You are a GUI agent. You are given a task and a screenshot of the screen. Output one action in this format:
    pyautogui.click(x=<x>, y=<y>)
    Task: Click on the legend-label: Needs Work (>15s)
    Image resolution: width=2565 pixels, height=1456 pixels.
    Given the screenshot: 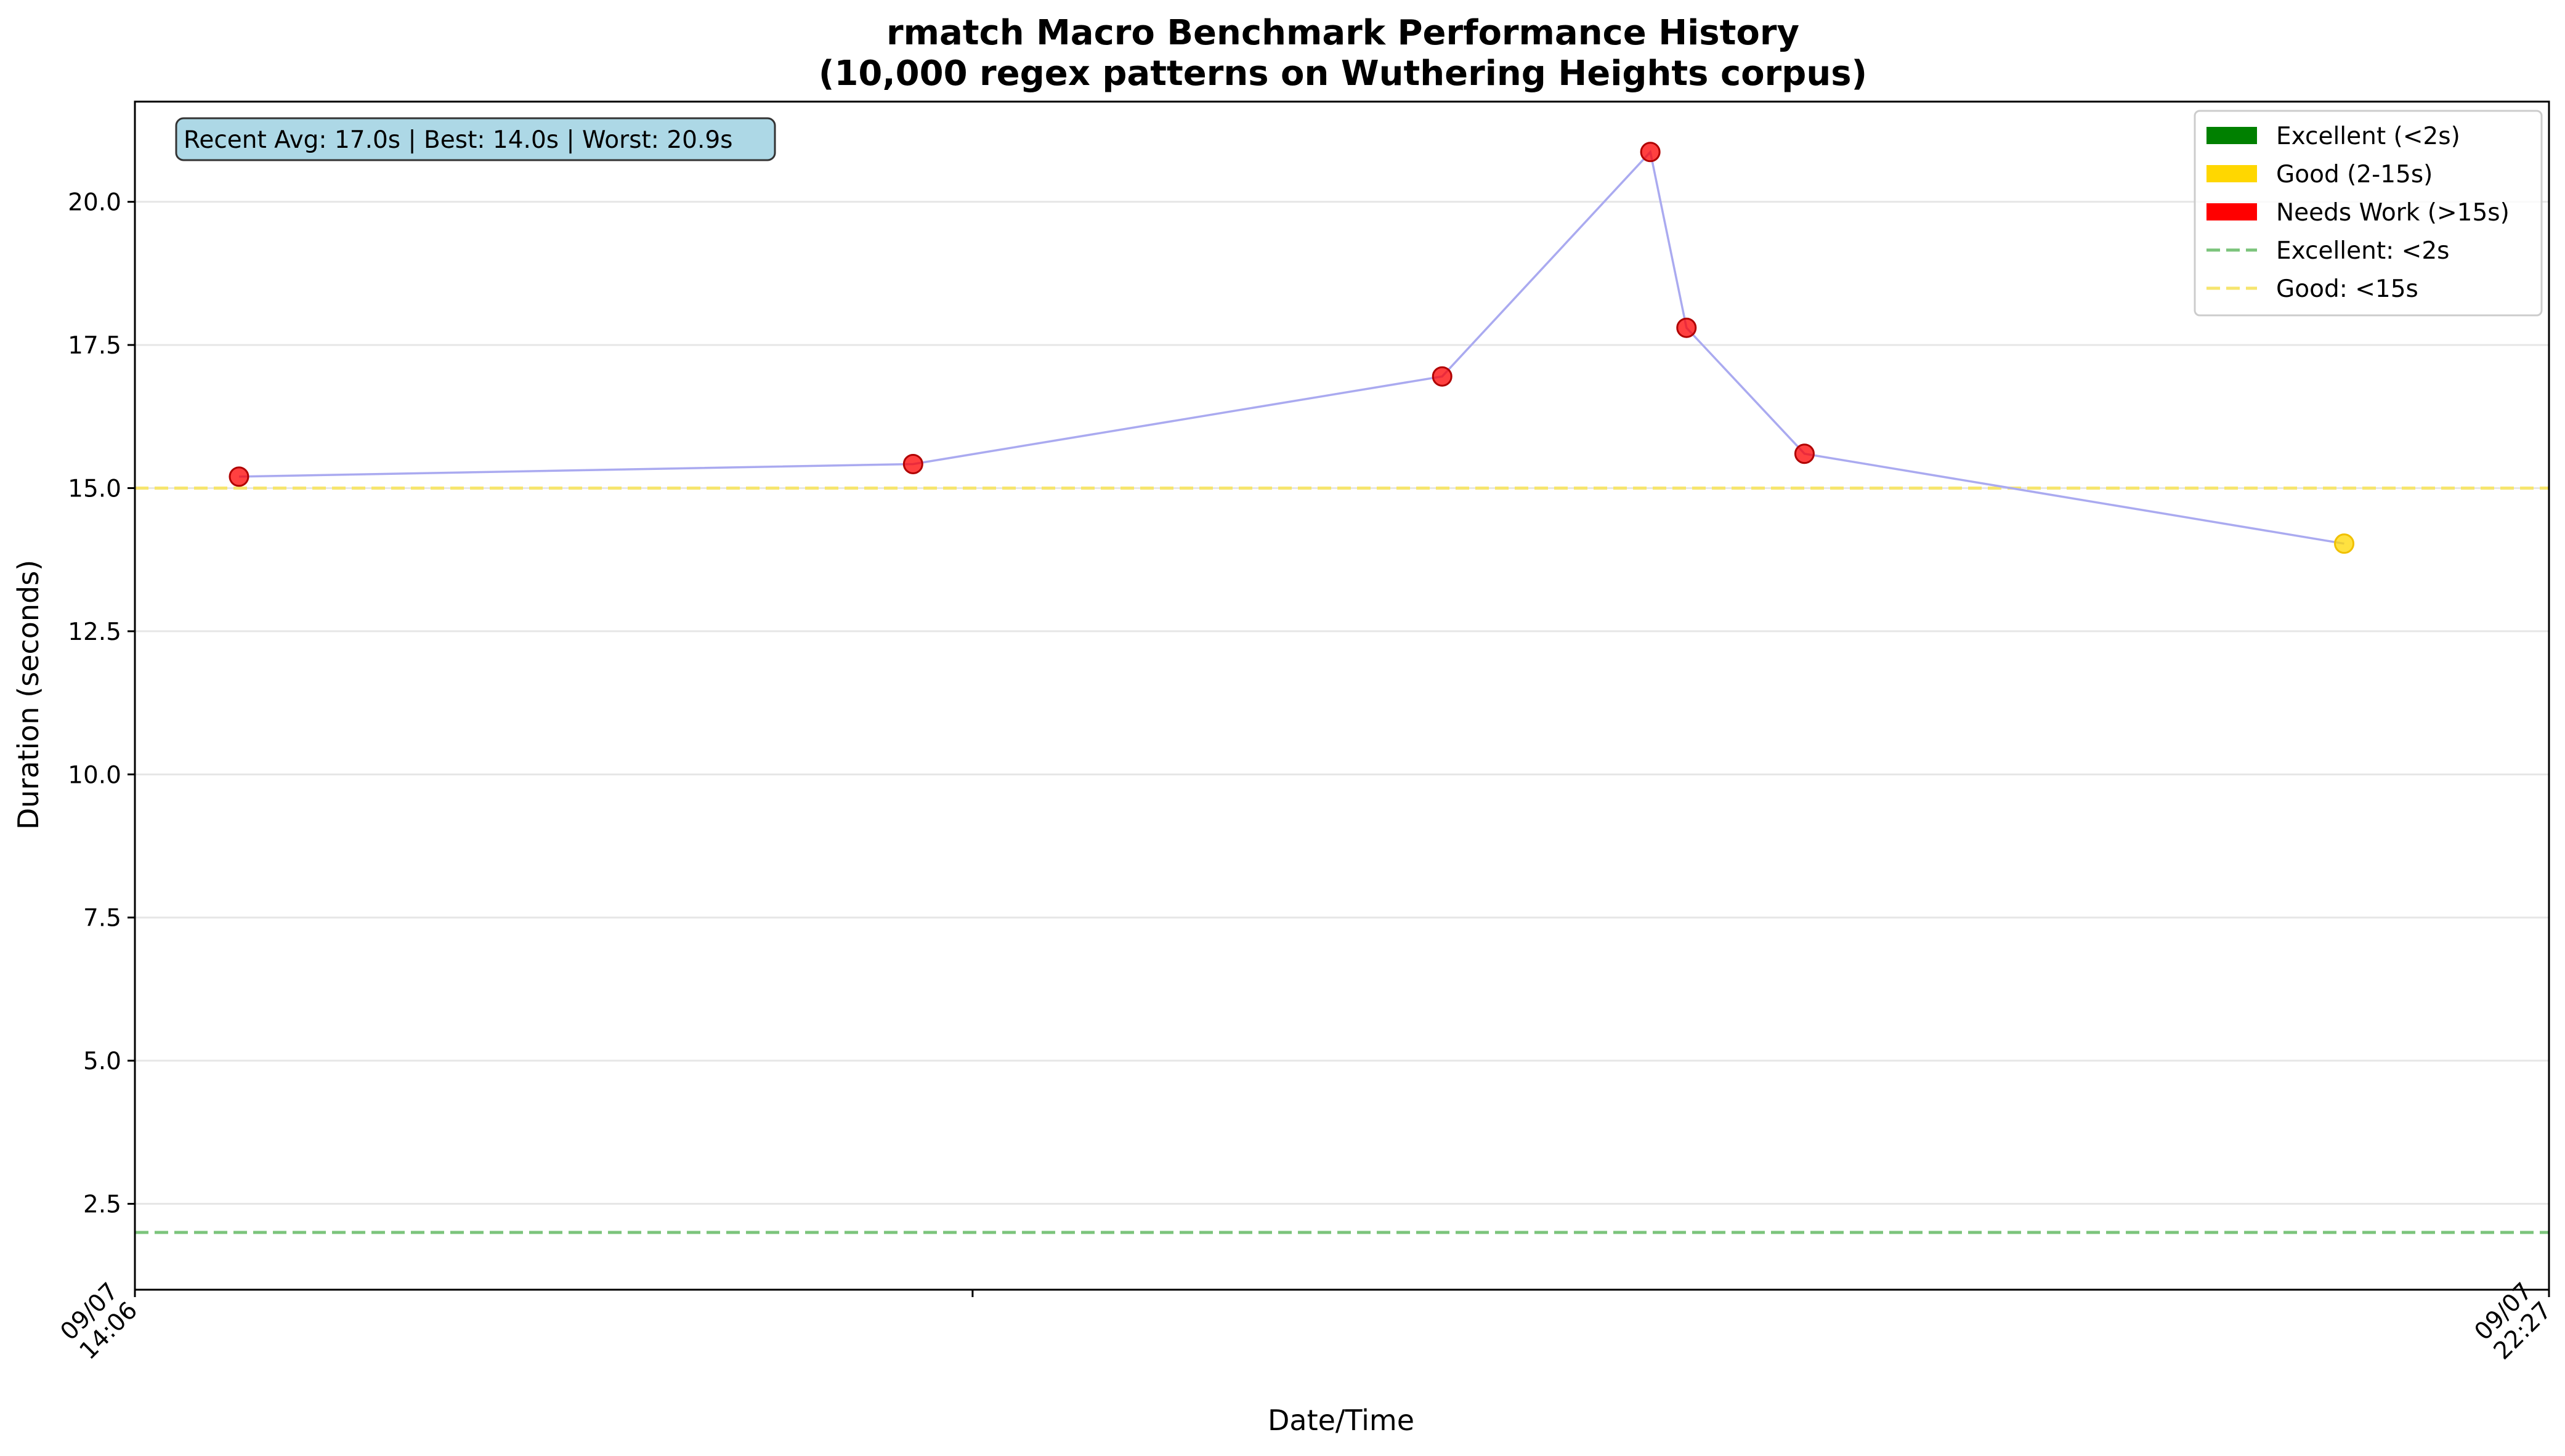 What is the action you would take?
    pyautogui.click(x=2393, y=213)
    